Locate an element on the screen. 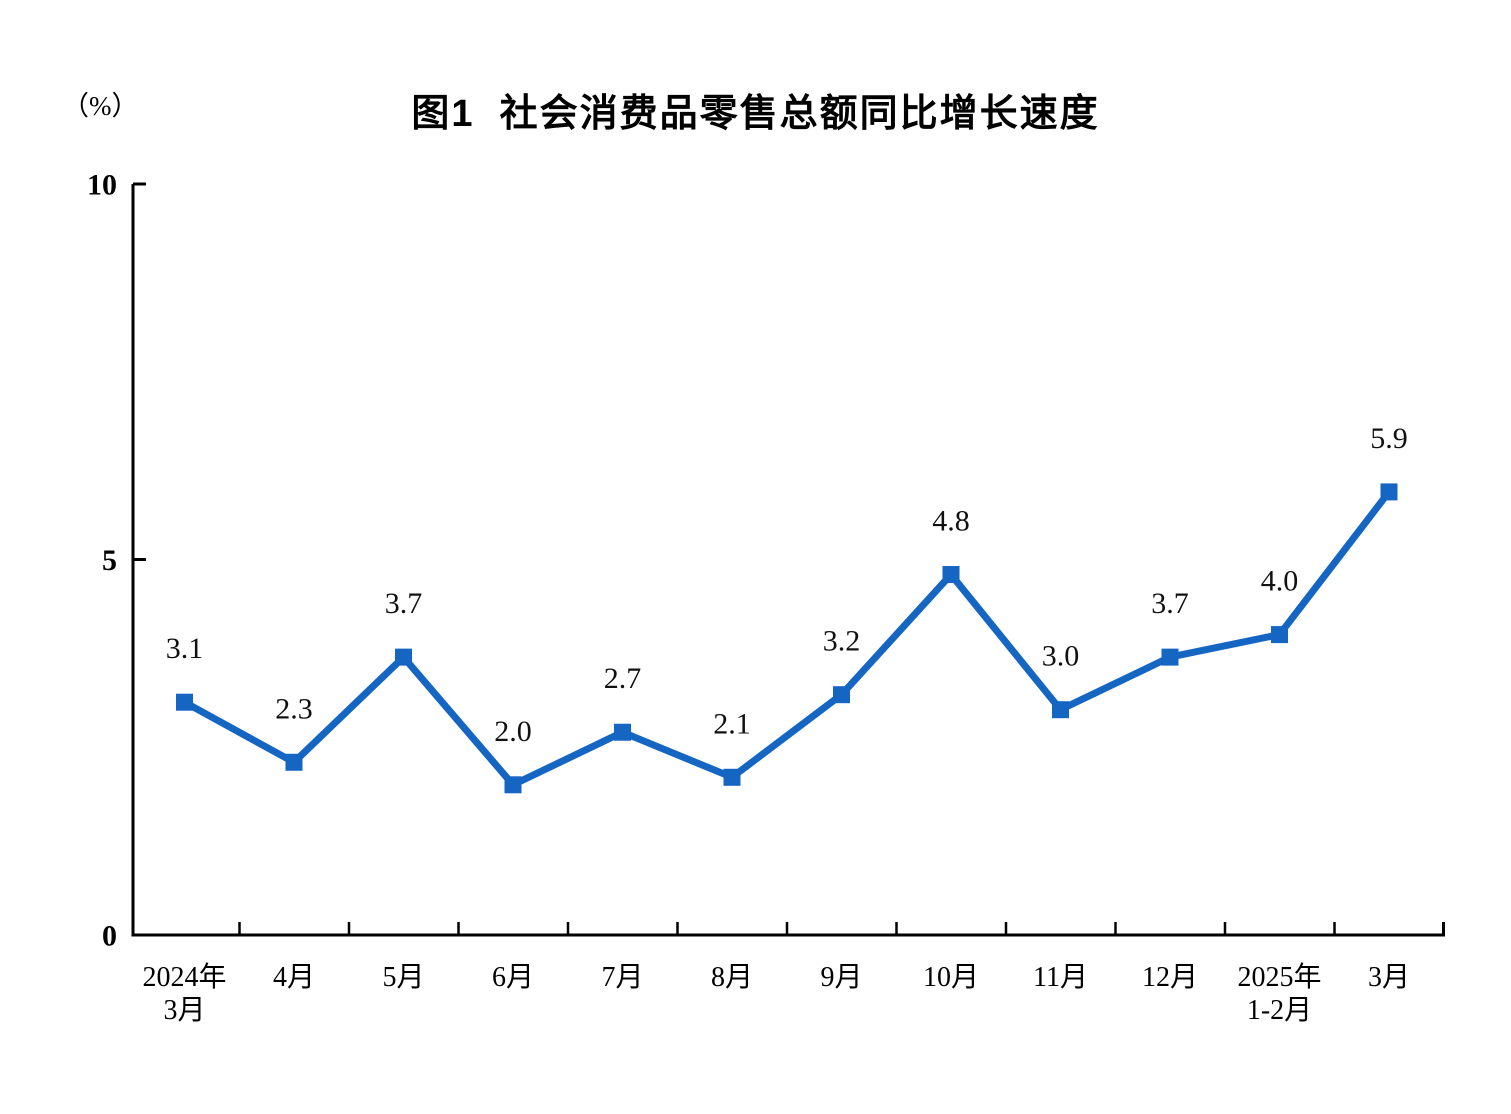  data-point-label: 3.0 is located at coordinates (1061, 656).